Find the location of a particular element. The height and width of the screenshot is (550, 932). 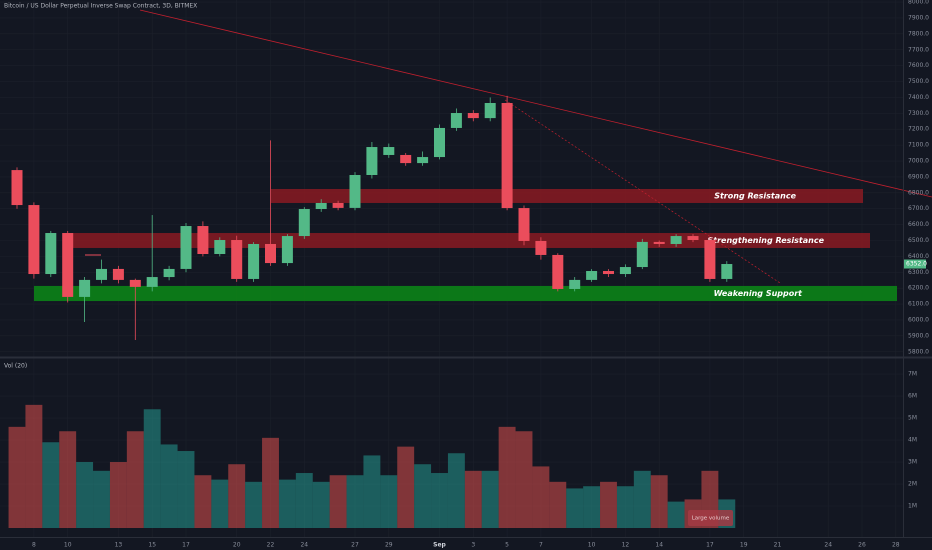

volume-tick-label: 3M is located at coordinates (912, 462).